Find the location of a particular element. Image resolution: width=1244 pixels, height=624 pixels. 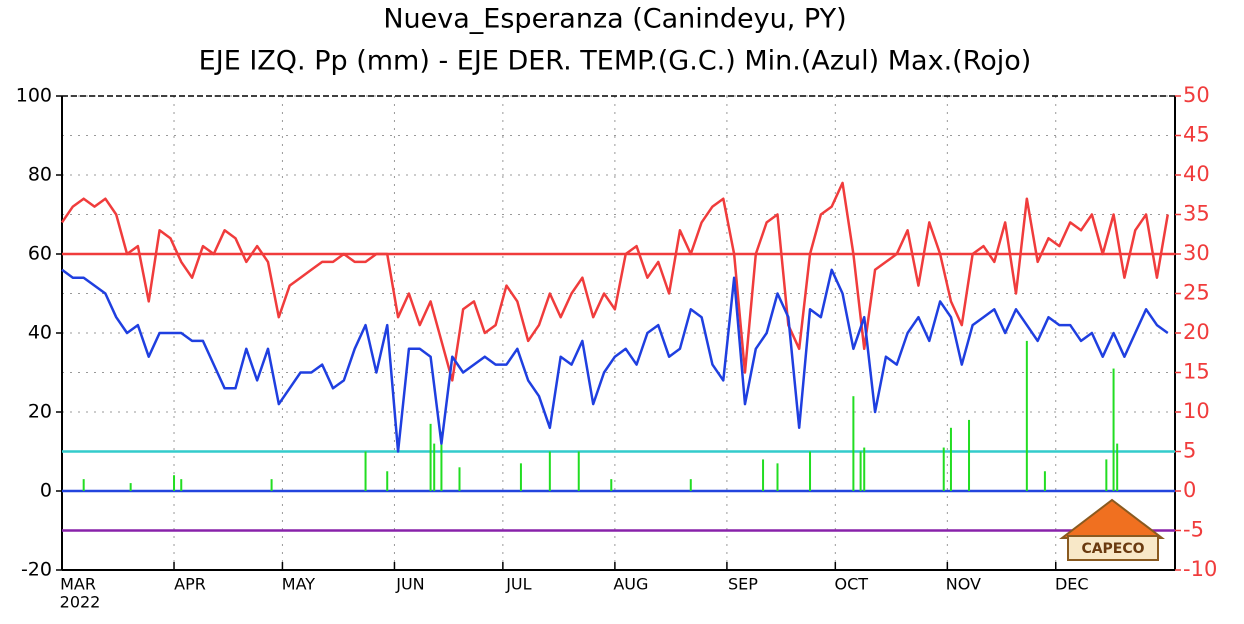

x-tick-label: OCT is located at coordinates (852, 584).